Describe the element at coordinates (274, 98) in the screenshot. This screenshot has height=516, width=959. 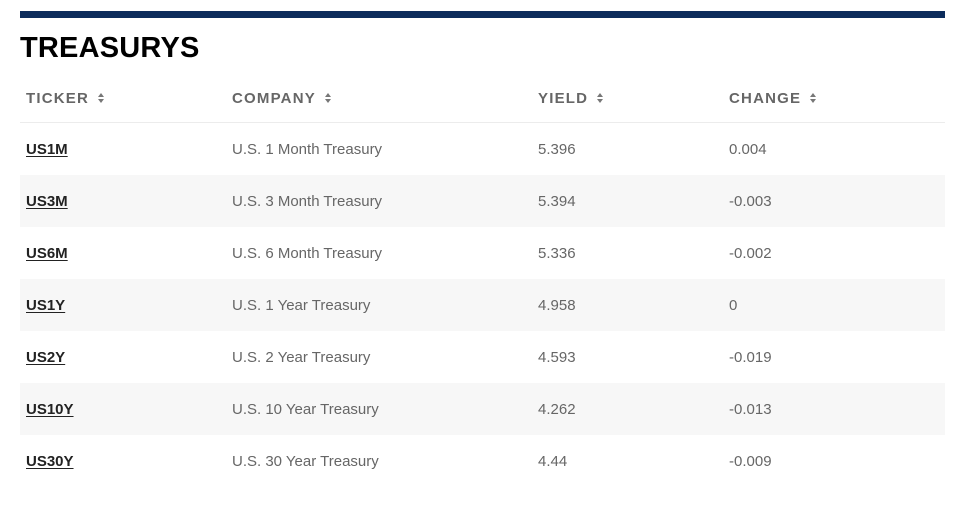
I see `column-header-label: COMPANY` at that location.